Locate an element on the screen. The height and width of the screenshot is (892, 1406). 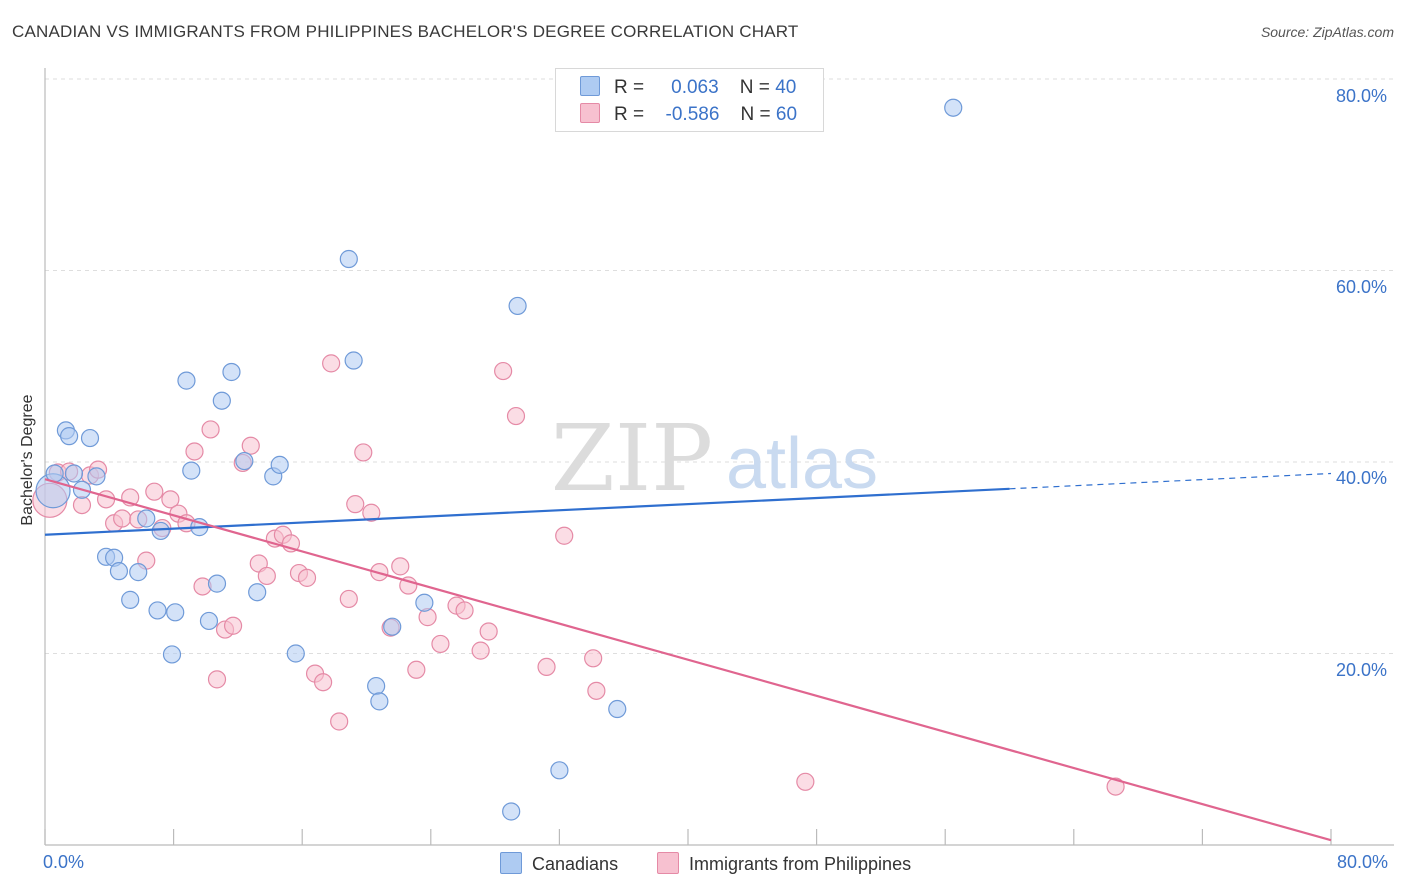
legend-r-label: R = is located at coordinates (629, 114).